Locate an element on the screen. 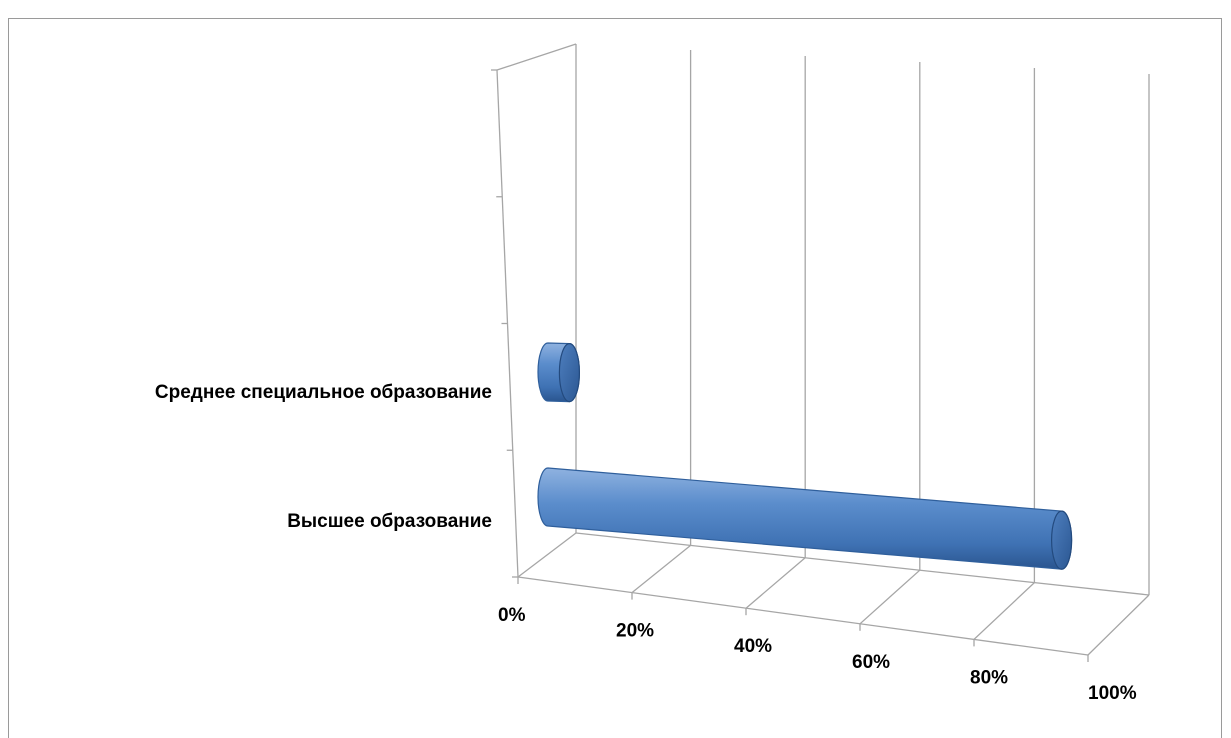  category-label: Среднее специальное образование is located at coordinates (323, 392).